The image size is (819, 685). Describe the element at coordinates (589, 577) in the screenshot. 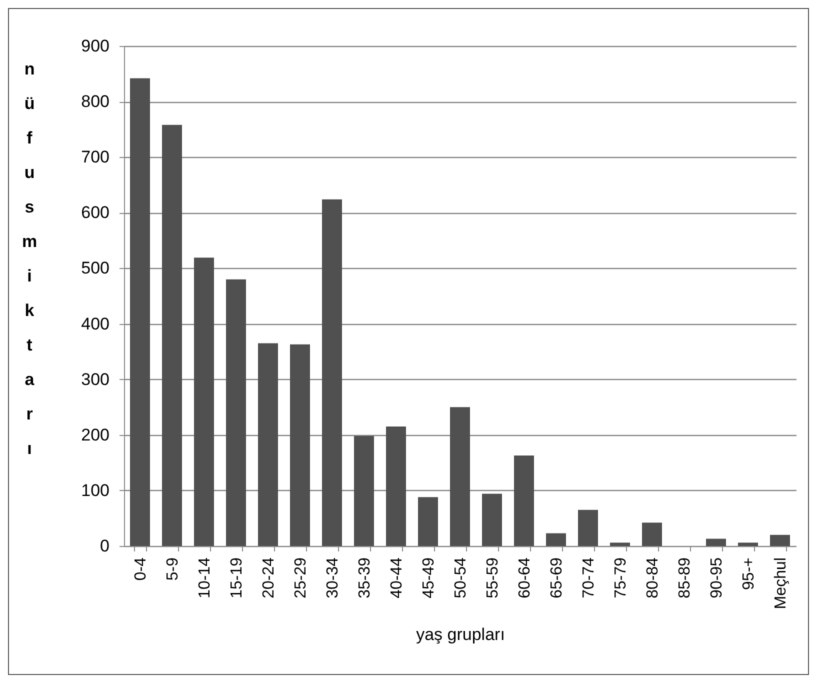

I see `x-tick-label: 70-74` at that location.